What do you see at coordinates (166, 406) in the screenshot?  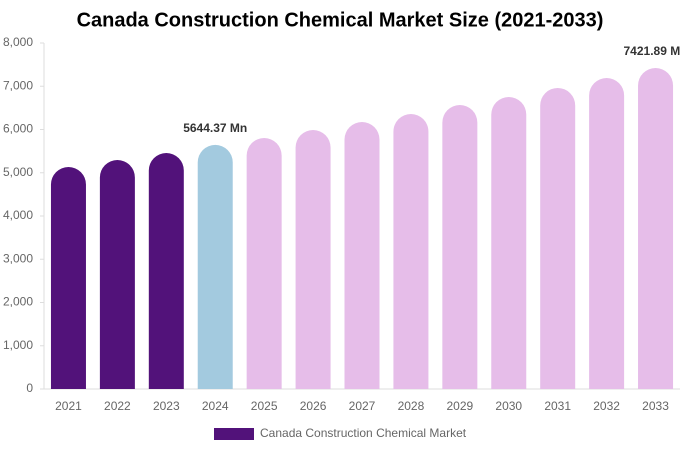 I see `x-tick-label: 2023` at bounding box center [166, 406].